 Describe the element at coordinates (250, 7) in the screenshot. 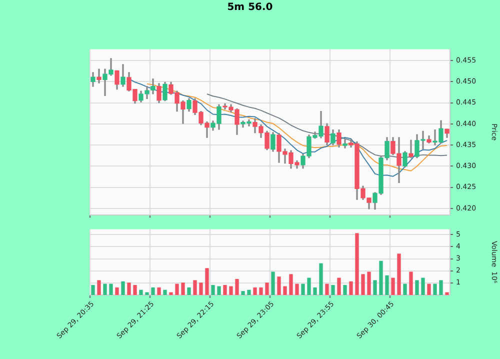

I see `chart-title: 5m 56.0` at that location.